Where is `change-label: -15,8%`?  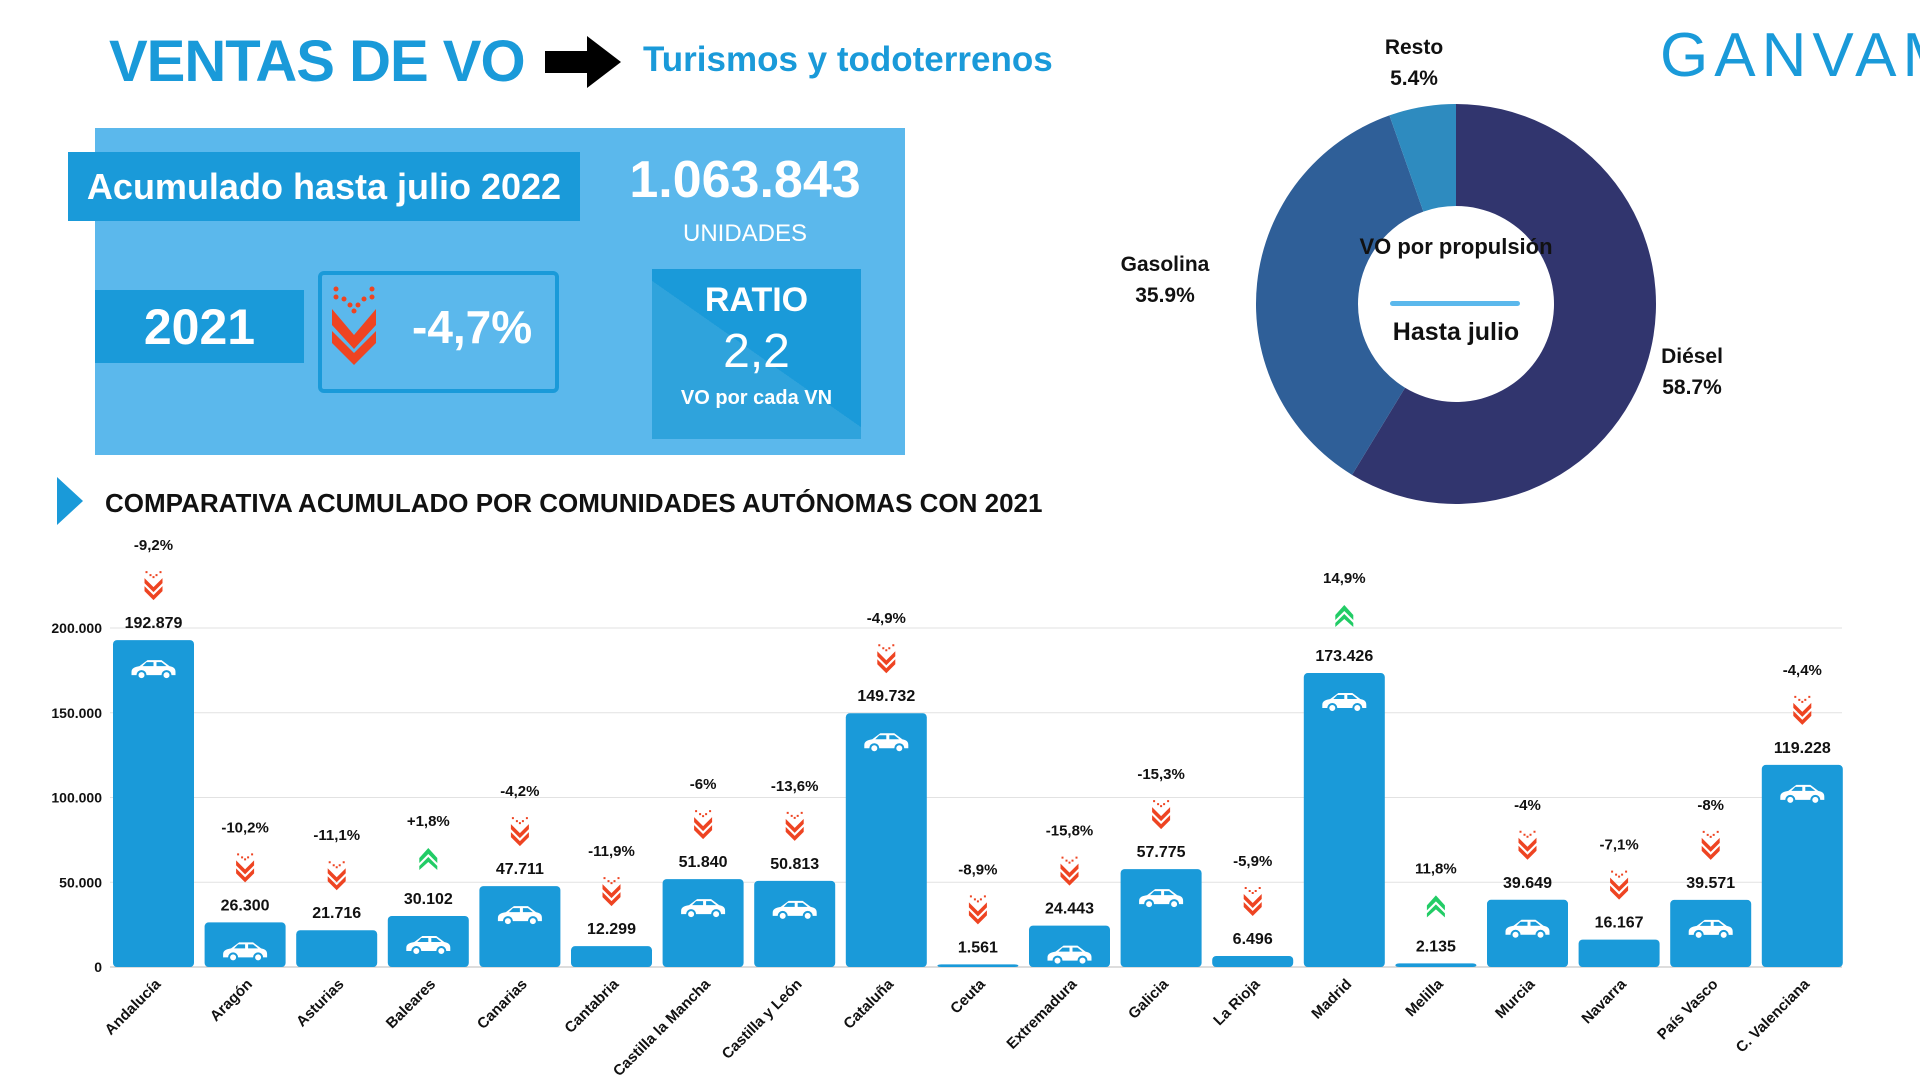
change-label: -15,8% is located at coordinates (1070, 831).